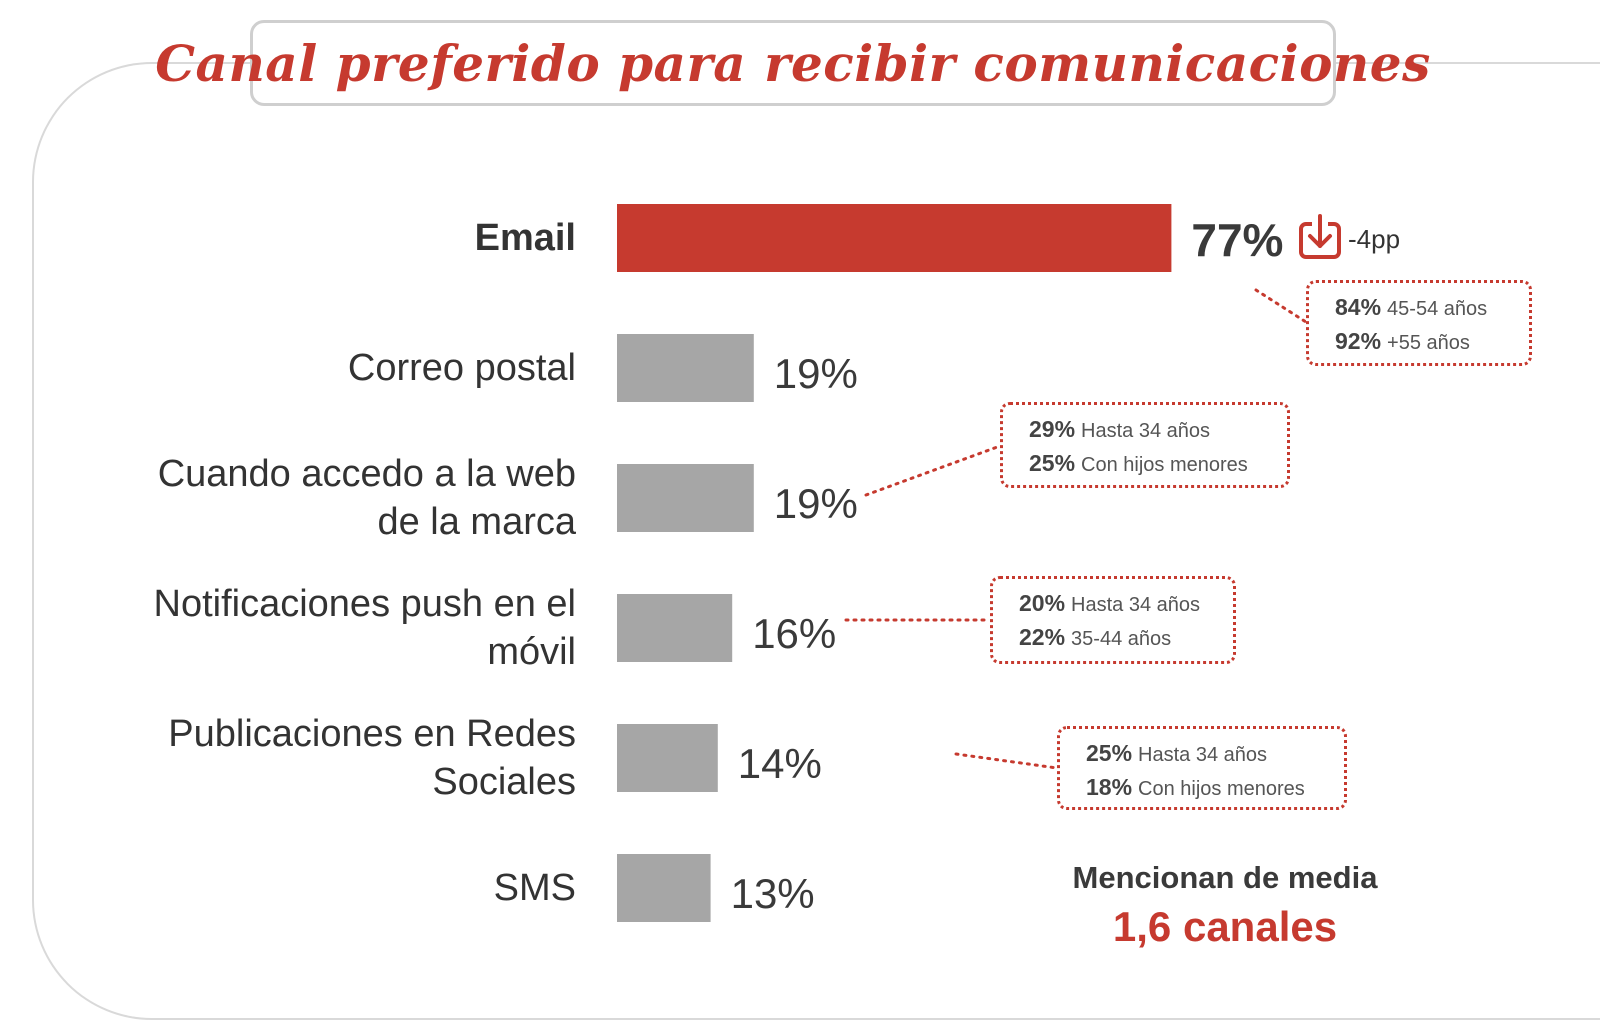  I want to click on breakdown-row: 29% Hasta 34 años, so click(1149, 430).